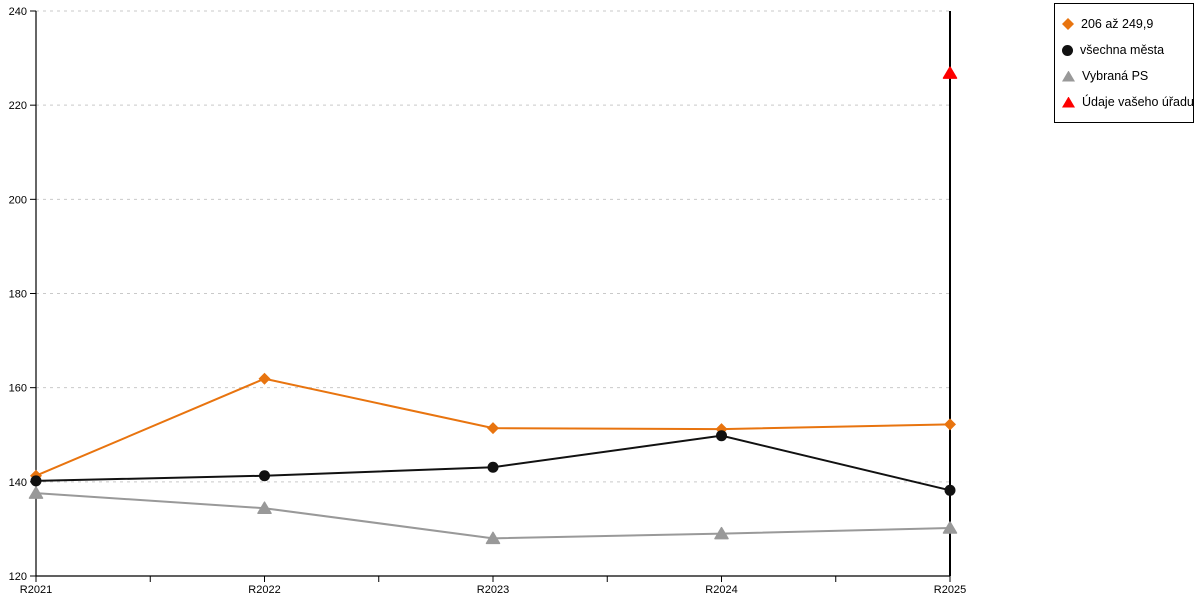 The width and height of the screenshot is (1200, 600). Describe the element at coordinates (18, 12) in the screenshot. I see `y-tick-label: 240` at that location.